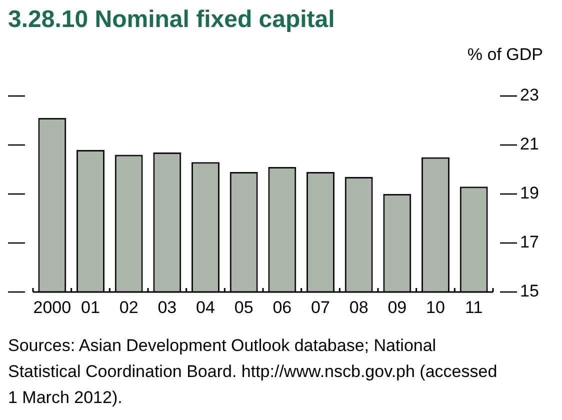 The width and height of the screenshot is (562, 420). Describe the element at coordinates (529, 242) in the screenshot. I see `y-tick-label: 17` at that location.